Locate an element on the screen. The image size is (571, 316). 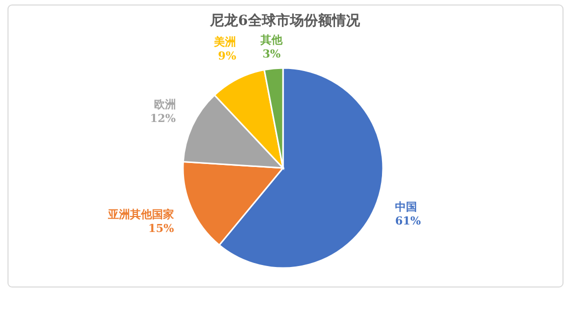
data-label: 15% is located at coordinates (161, 229).